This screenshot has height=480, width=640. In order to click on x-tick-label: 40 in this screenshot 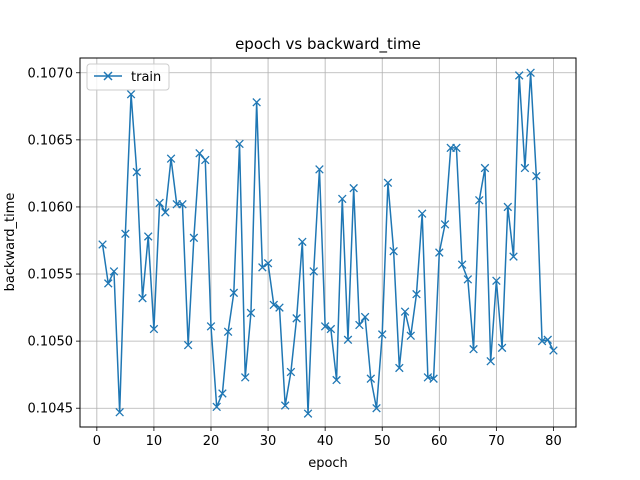, I will do `click(325, 441)`.